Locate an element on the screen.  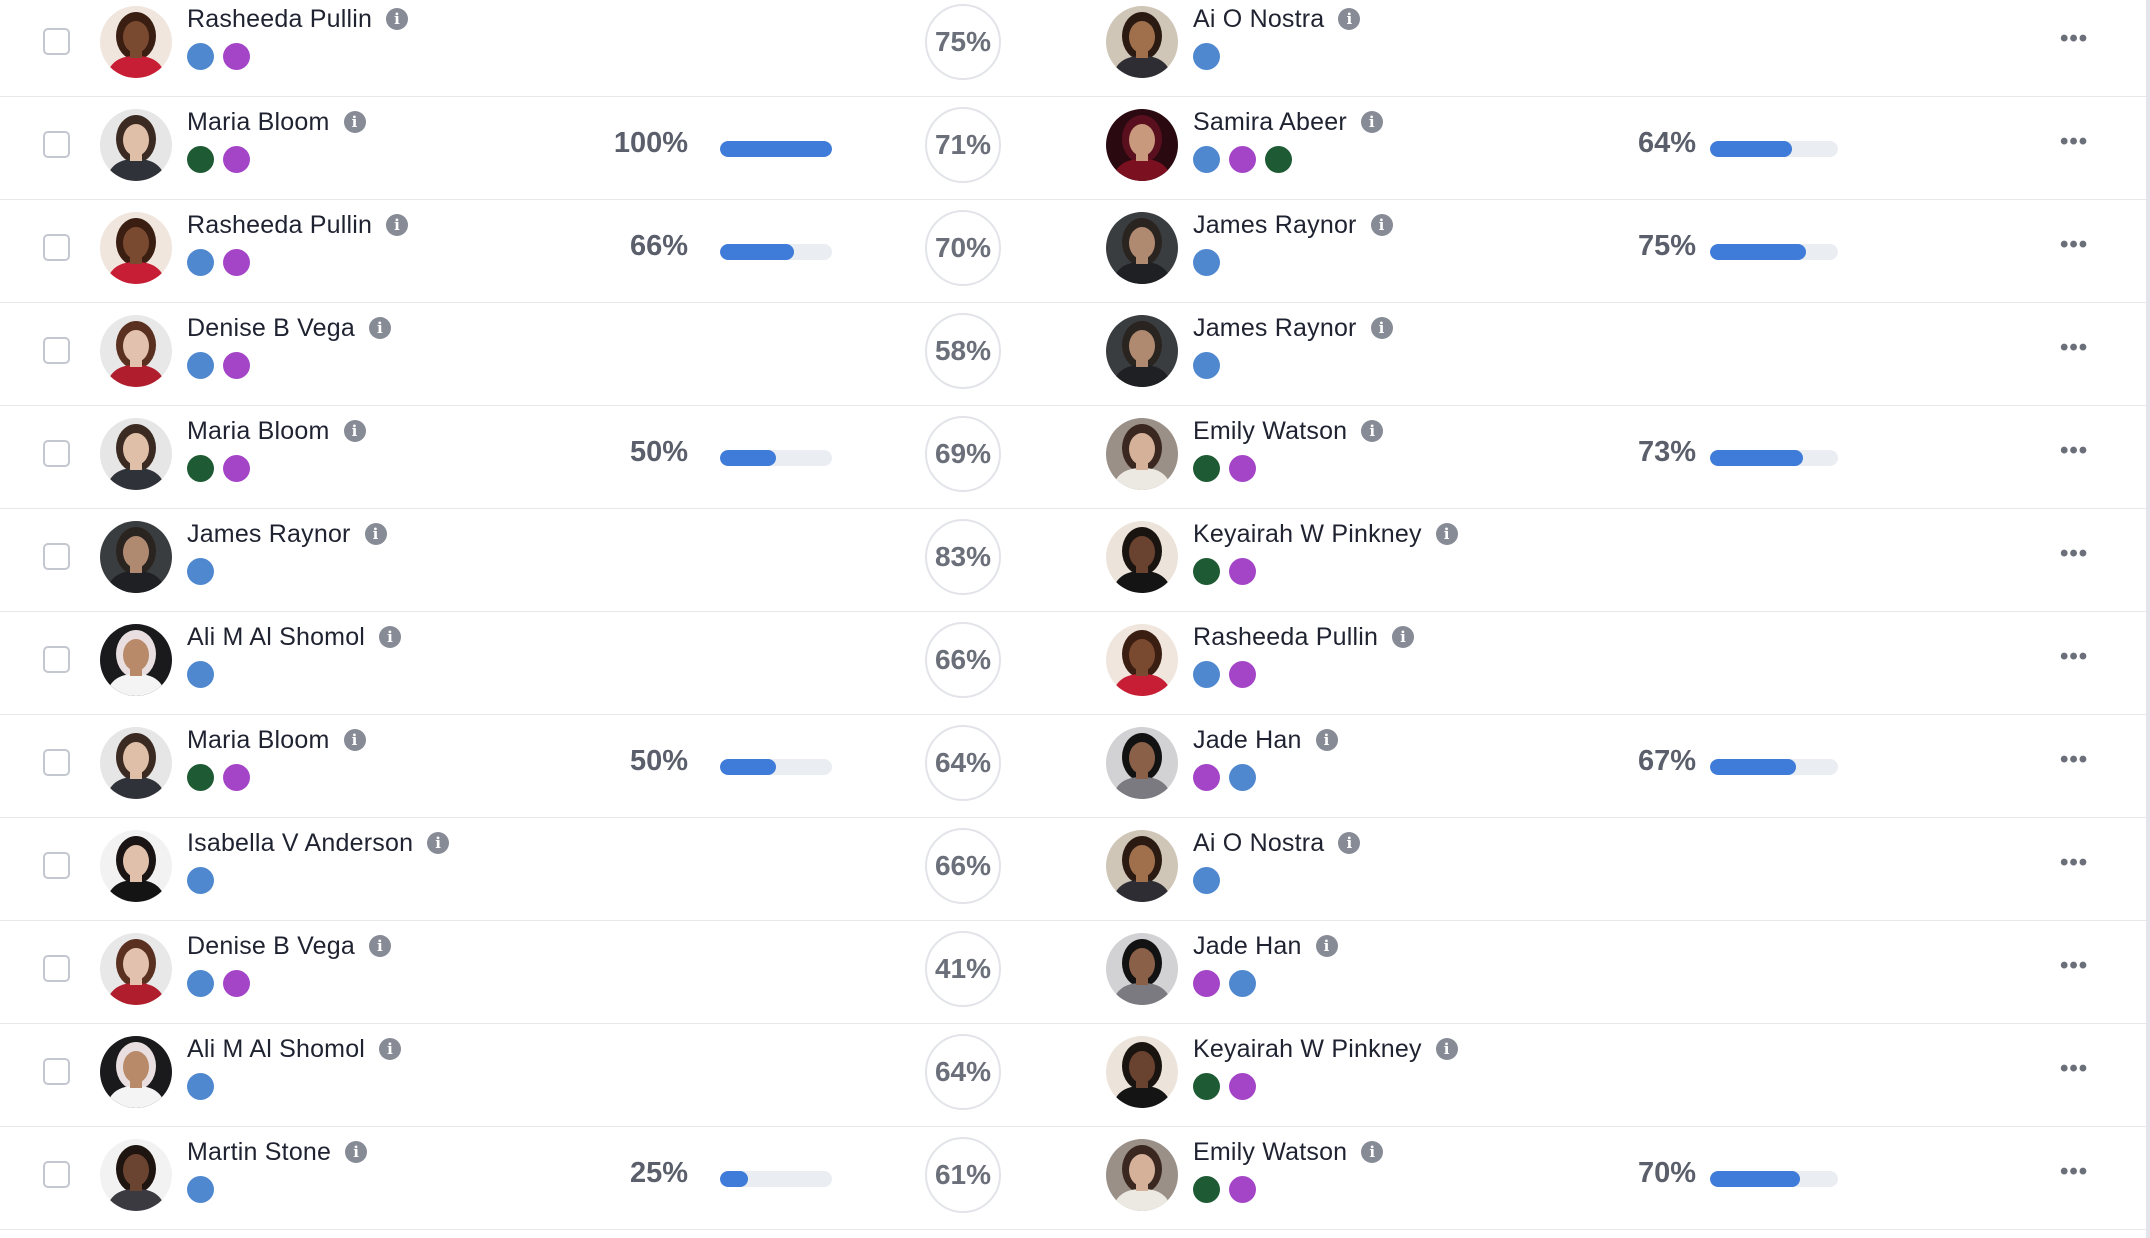
table-row: Denise B Vega i 41% Jade Han i ••• is located at coordinates (1073, 972).